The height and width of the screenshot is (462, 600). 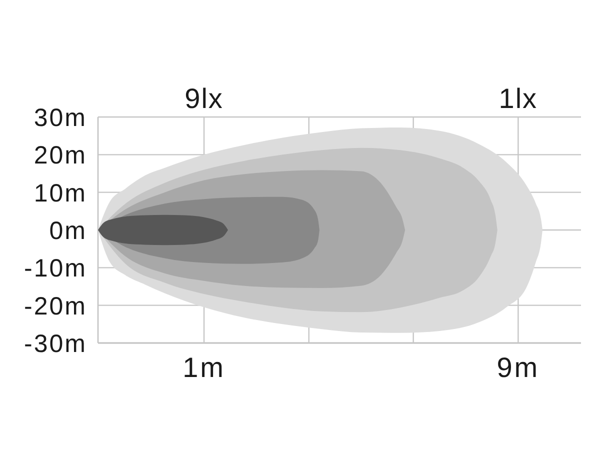 I want to click on x2-tick-label: 9lx, so click(x=204, y=98).